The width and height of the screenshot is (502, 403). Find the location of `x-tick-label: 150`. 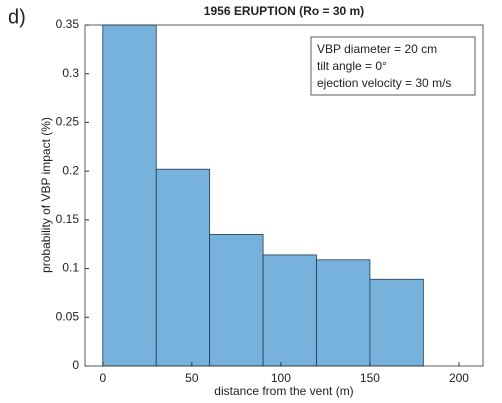

x-tick-label: 150 is located at coordinates (370, 378).